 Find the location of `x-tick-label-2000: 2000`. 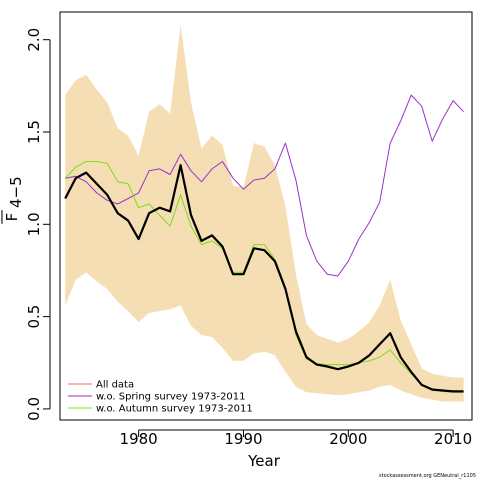

x-tick-label-2000: 2000 is located at coordinates (348, 439).